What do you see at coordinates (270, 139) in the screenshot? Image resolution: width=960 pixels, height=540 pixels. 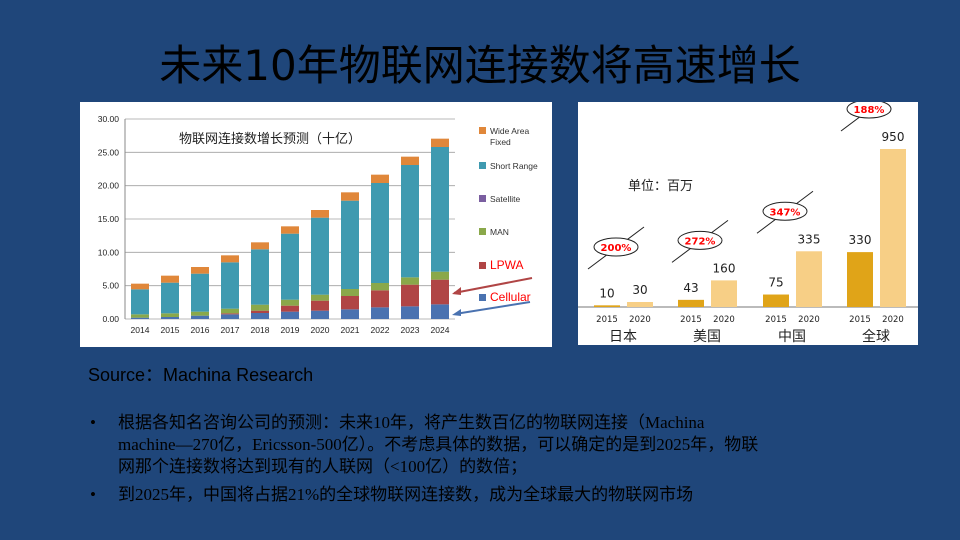 I see `chart-title: 物联网连接数增长预测（十亿）` at bounding box center [270, 139].